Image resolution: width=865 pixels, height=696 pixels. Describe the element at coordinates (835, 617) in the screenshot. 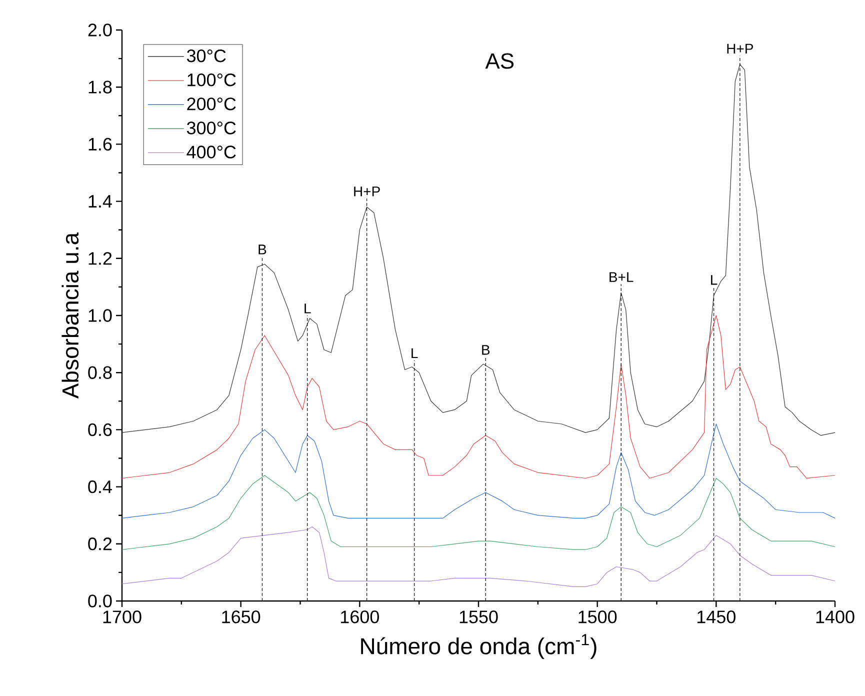

I see `x-tick-label: 1400` at that location.